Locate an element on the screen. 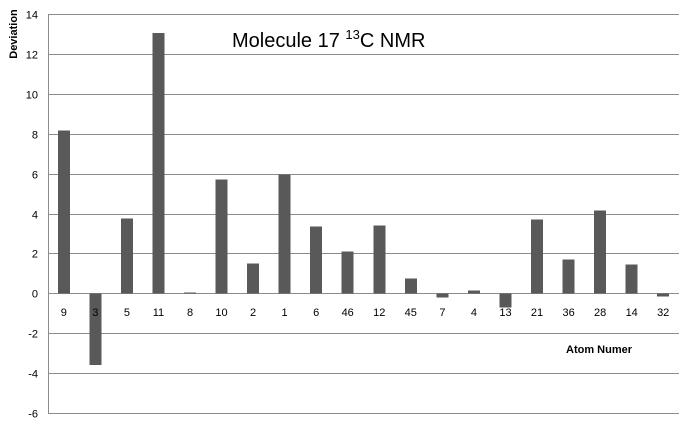  x-tick-label-11: 11 is located at coordinates (158, 313).